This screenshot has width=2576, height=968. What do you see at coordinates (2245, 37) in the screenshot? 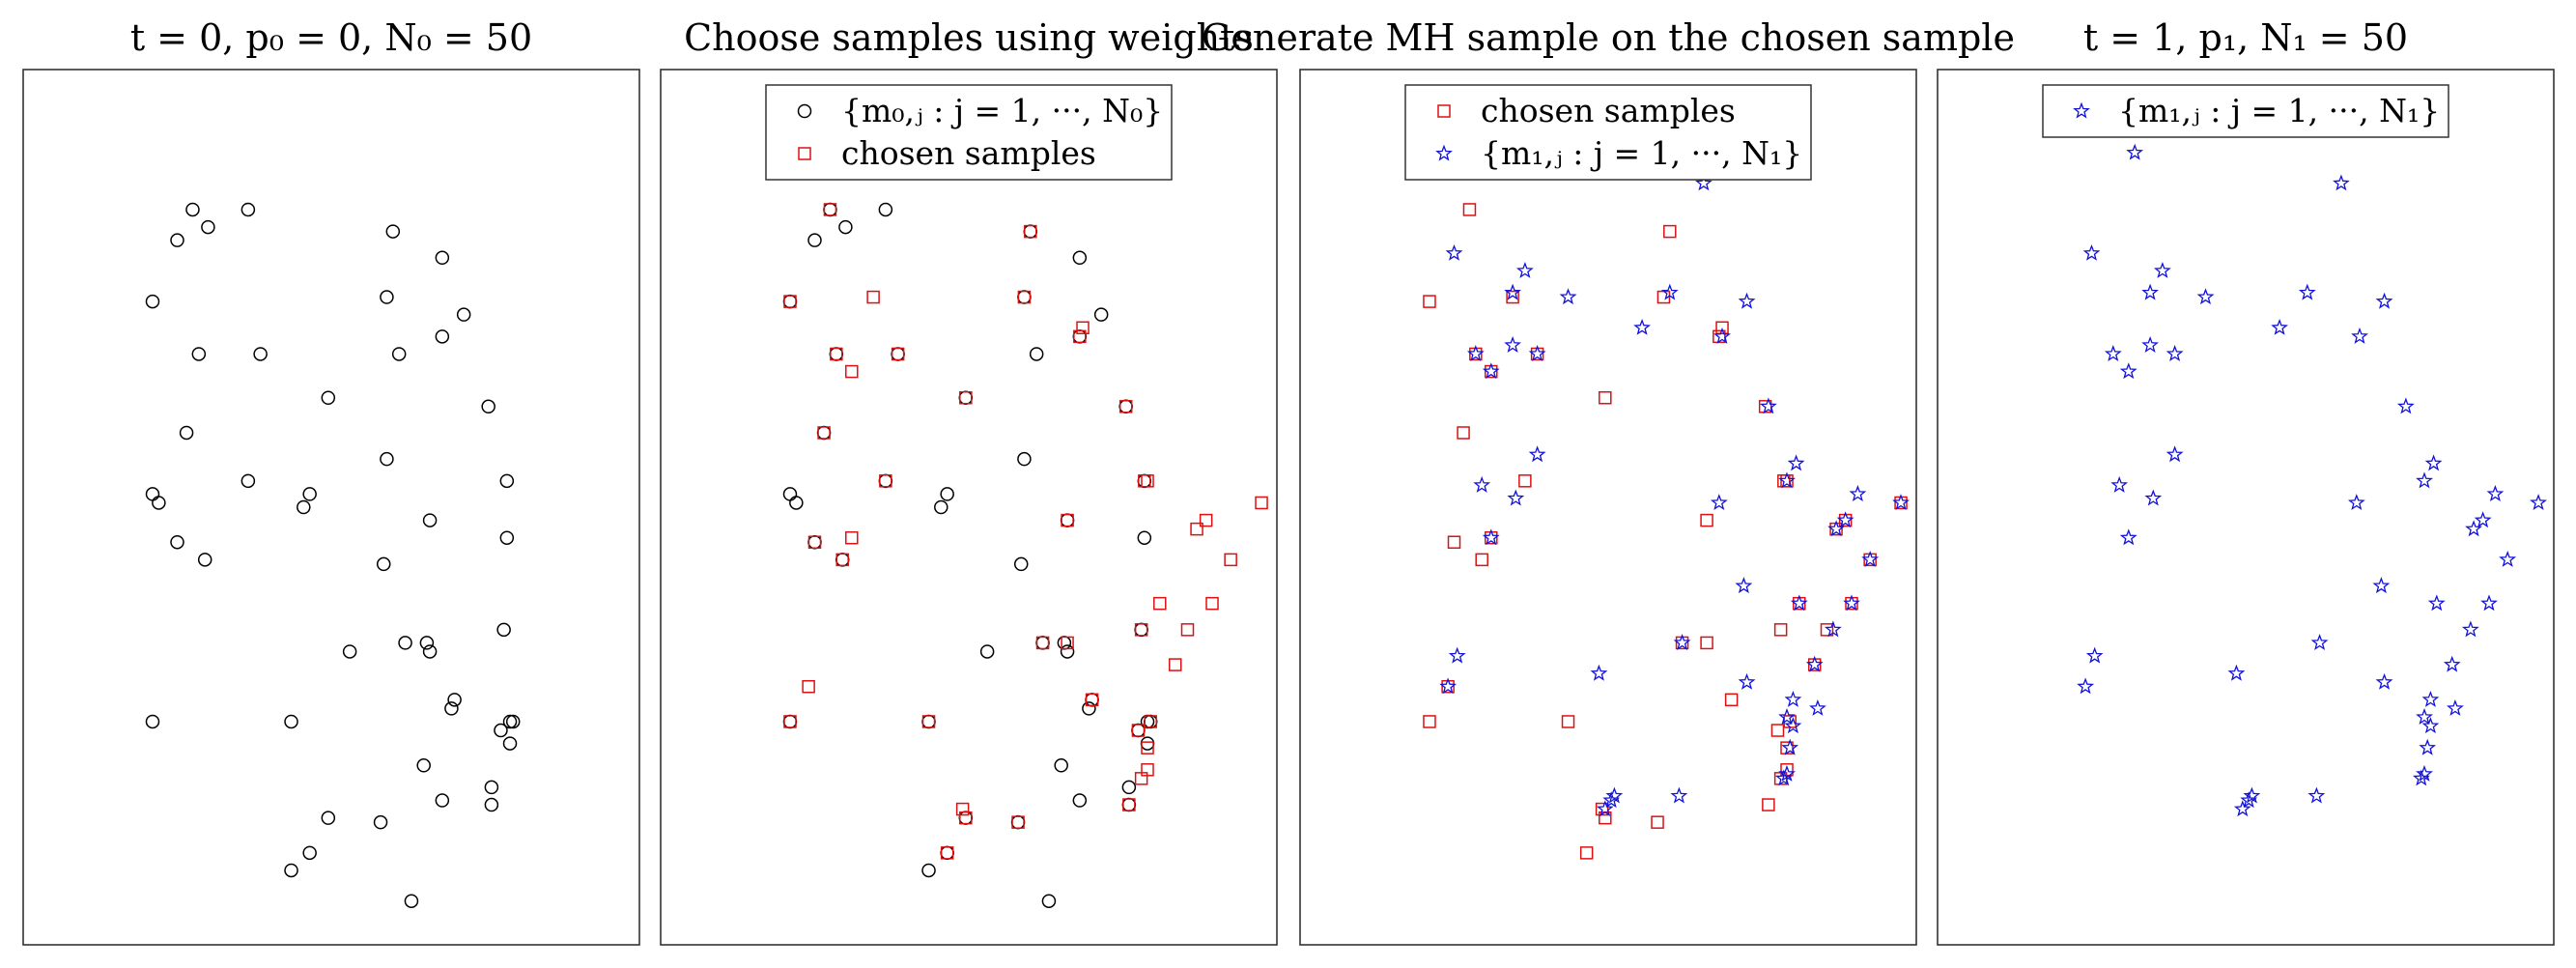
I see `panel-title: t = 1, p₁, N₁ = 50` at bounding box center [2245, 37].